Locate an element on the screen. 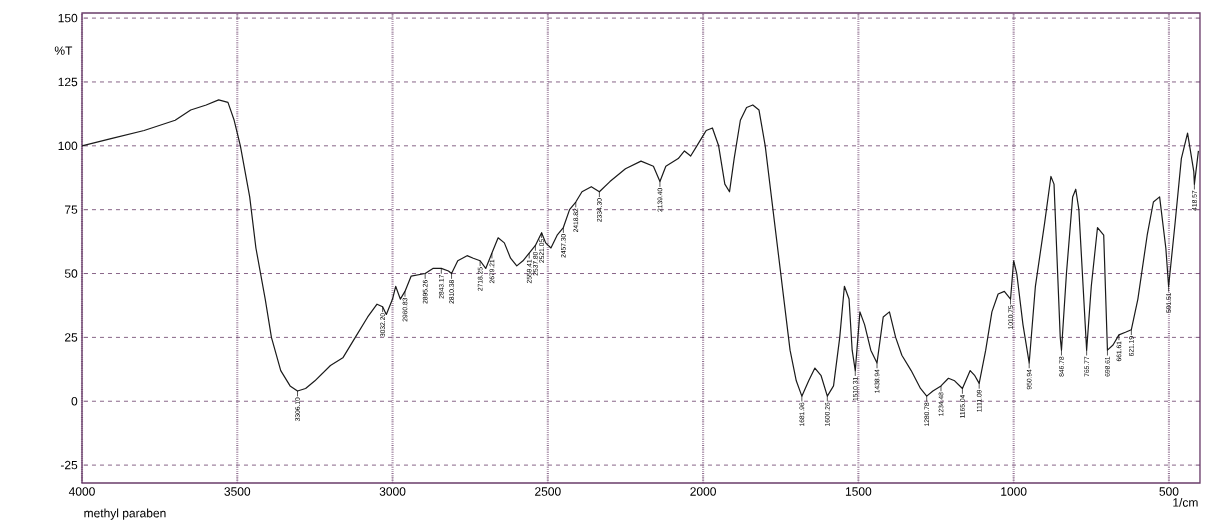  x-tick-label: 1000 is located at coordinates (1014, 491).